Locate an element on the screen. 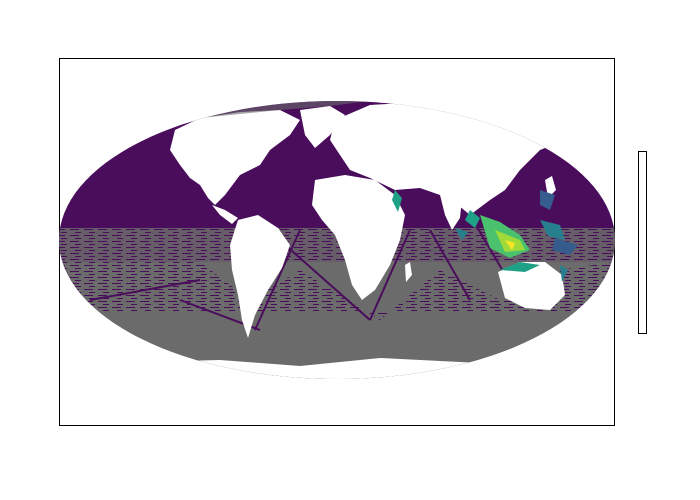 Image resolution: width=700 pixels, height=500 pixels. australia is located at coordinates (531, 286).